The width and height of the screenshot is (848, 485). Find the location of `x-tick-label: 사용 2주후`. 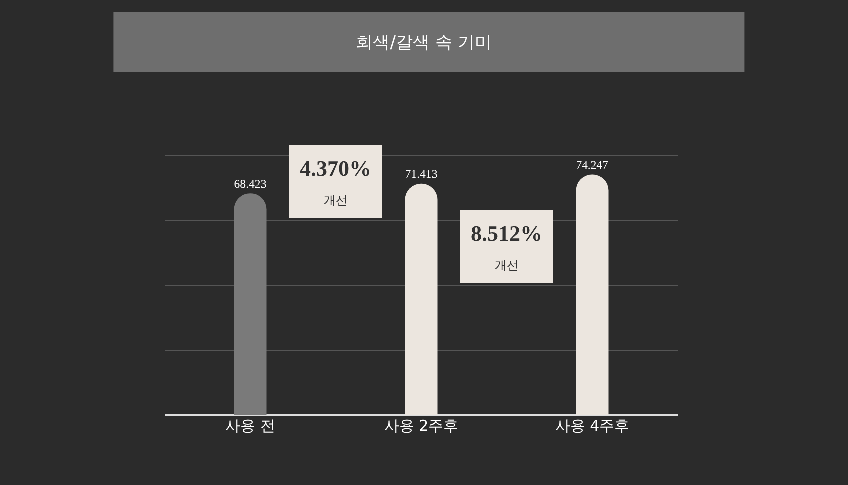

x-tick-label: 사용 2주후 is located at coordinates (421, 426).